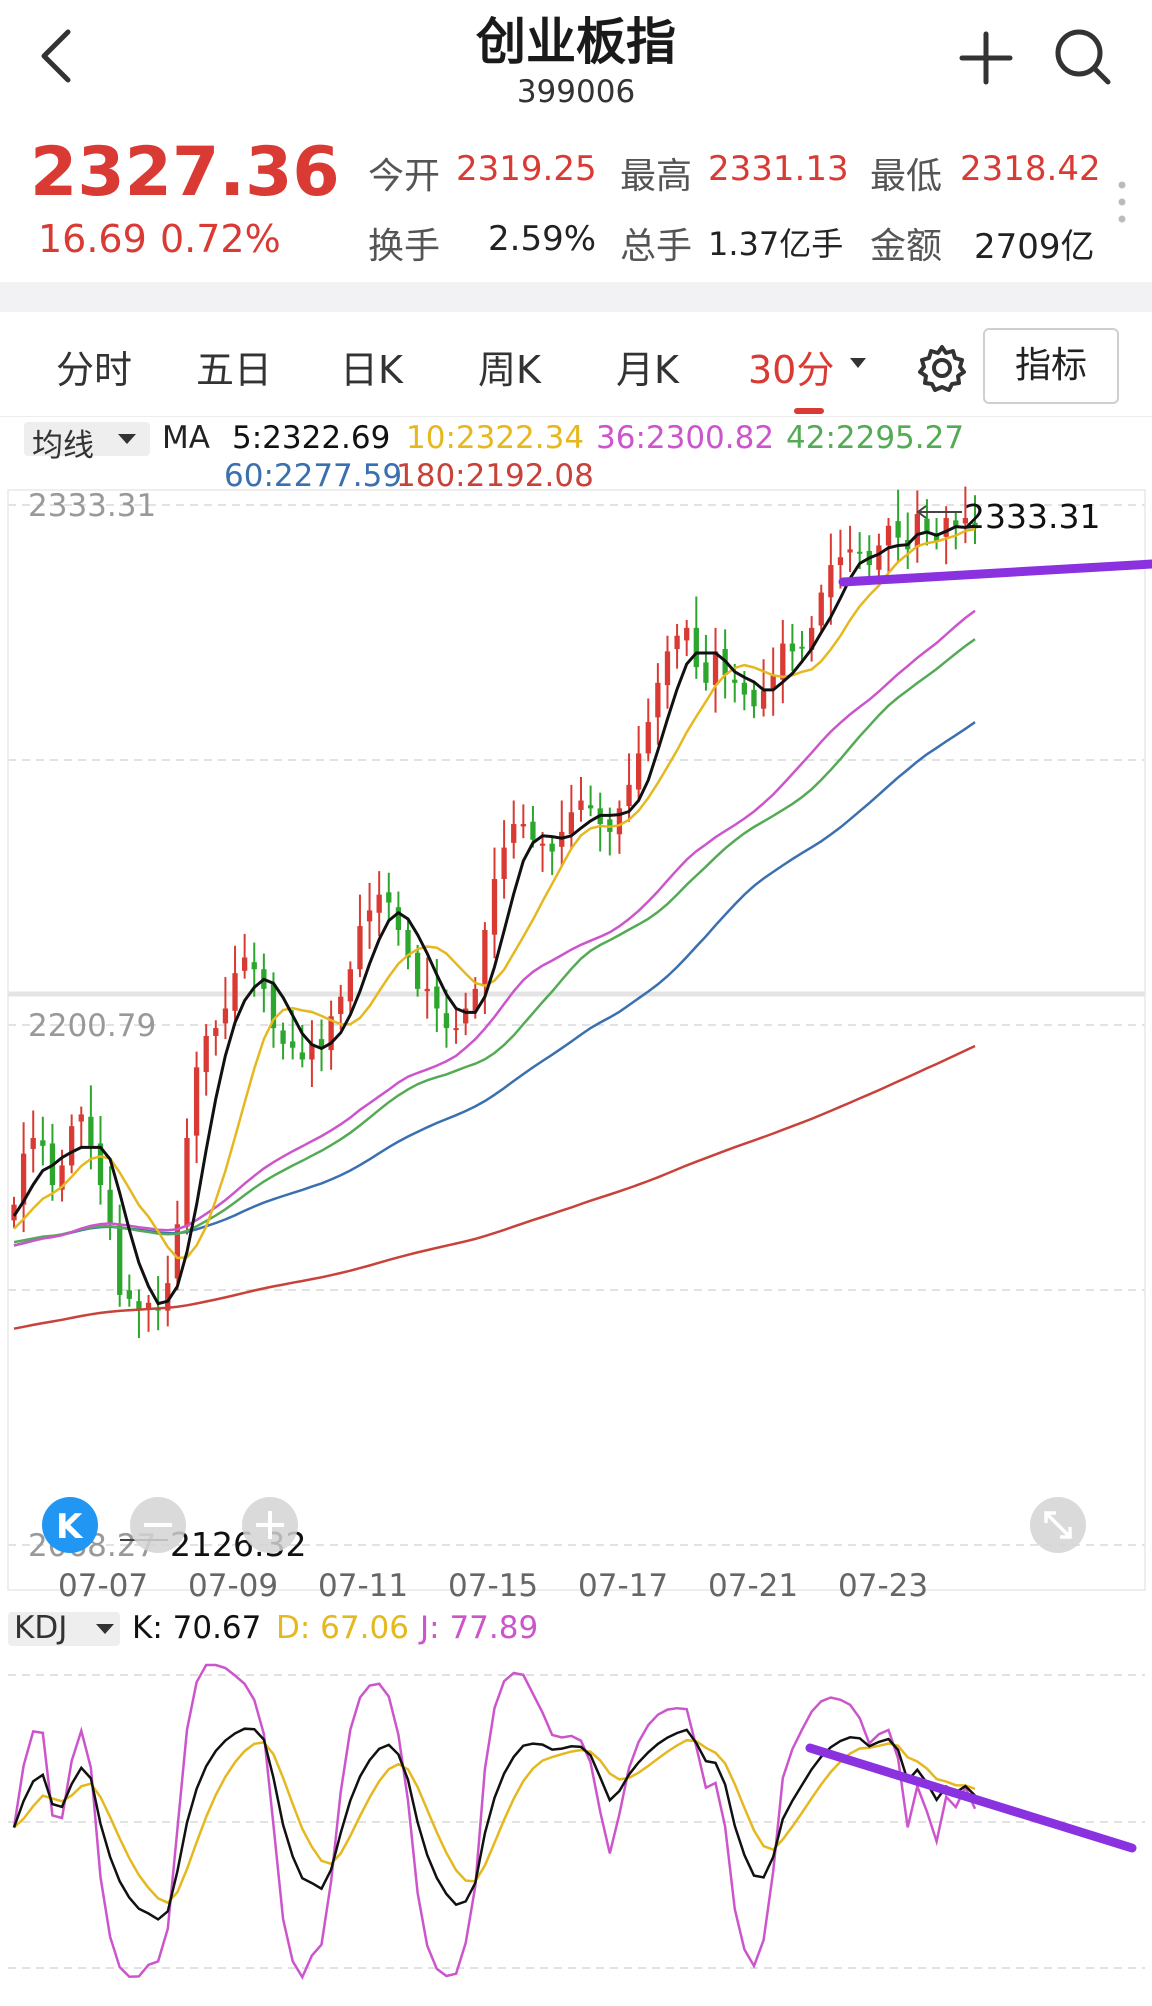 Image resolution: width=1152 pixels, height=2006 pixels. I want to click on kdj-selector-label: KDJ, so click(41, 1628).